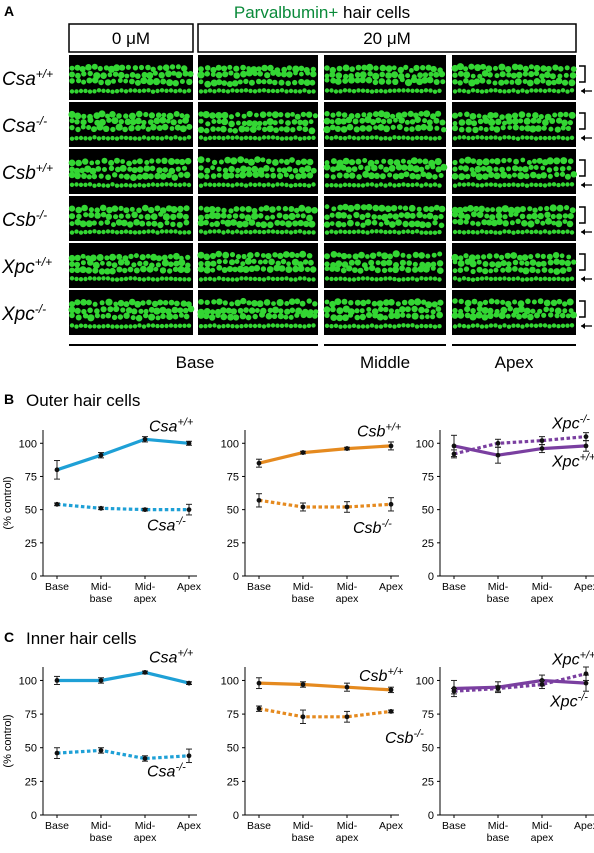  Describe the element at coordinates (31, 511) in the screenshot. I see `y-tick-label: 50` at that location.